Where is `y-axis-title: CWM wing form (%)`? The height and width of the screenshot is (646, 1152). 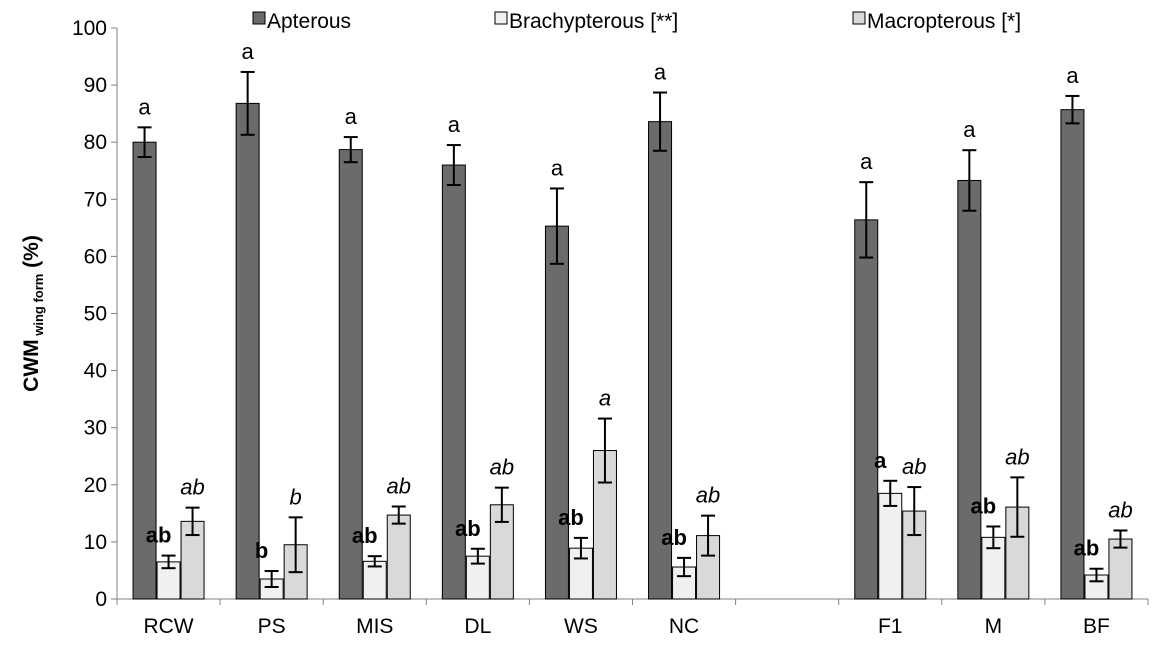
y-axis-title: CWM wing form (%) is located at coordinates (33, 313).